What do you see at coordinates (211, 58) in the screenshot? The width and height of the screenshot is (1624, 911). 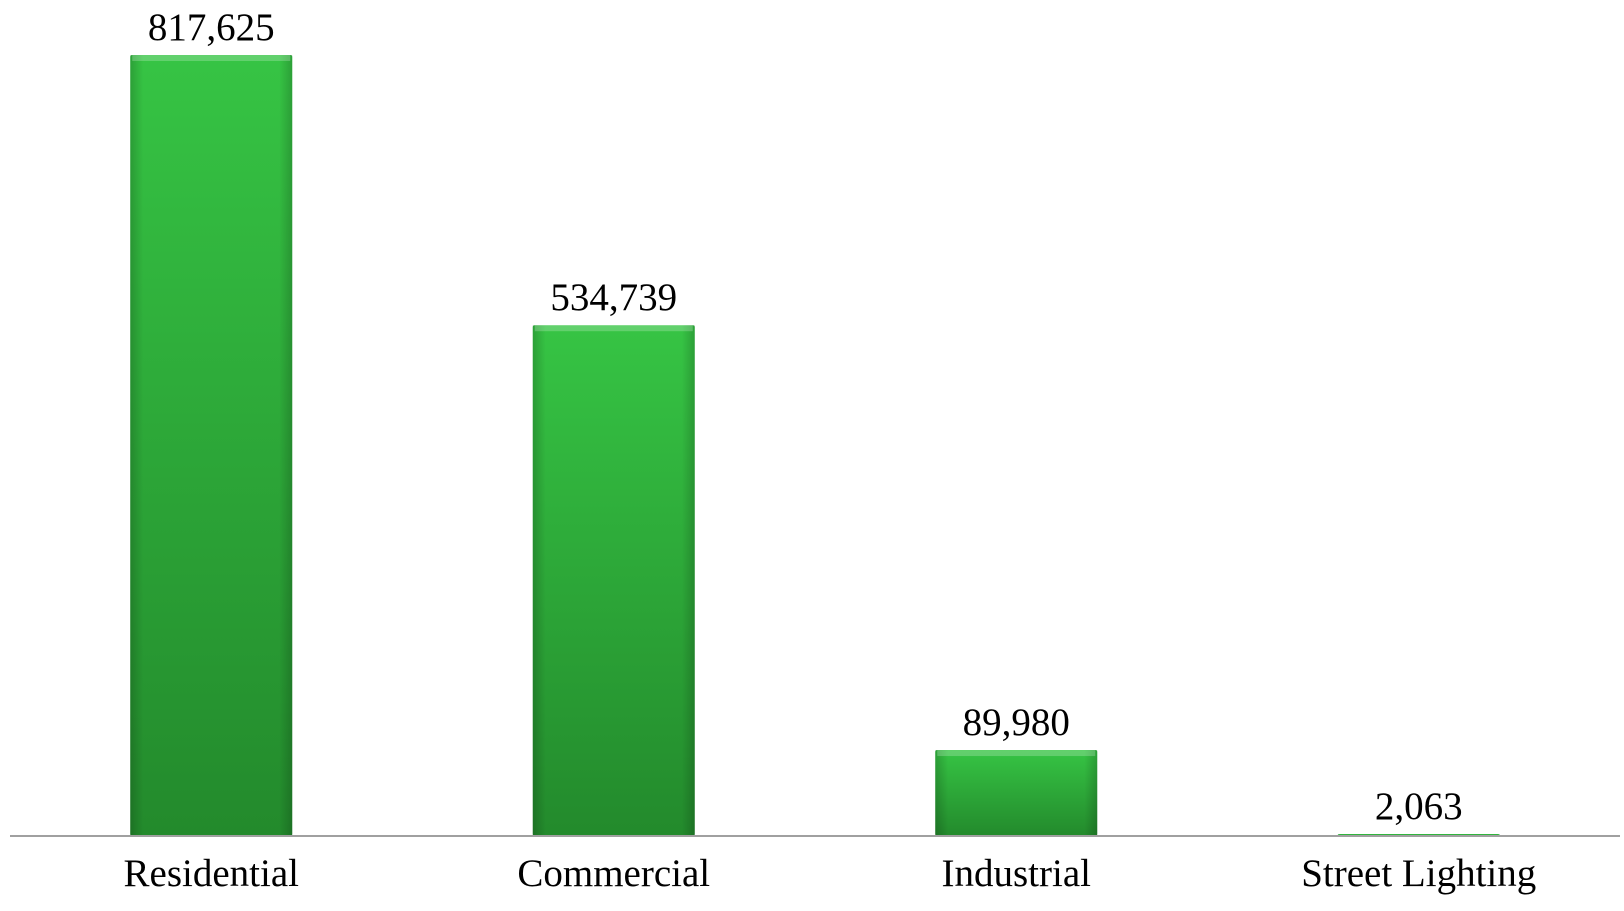 I see `bar-bevel-residential` at bounding box center [211, 58].